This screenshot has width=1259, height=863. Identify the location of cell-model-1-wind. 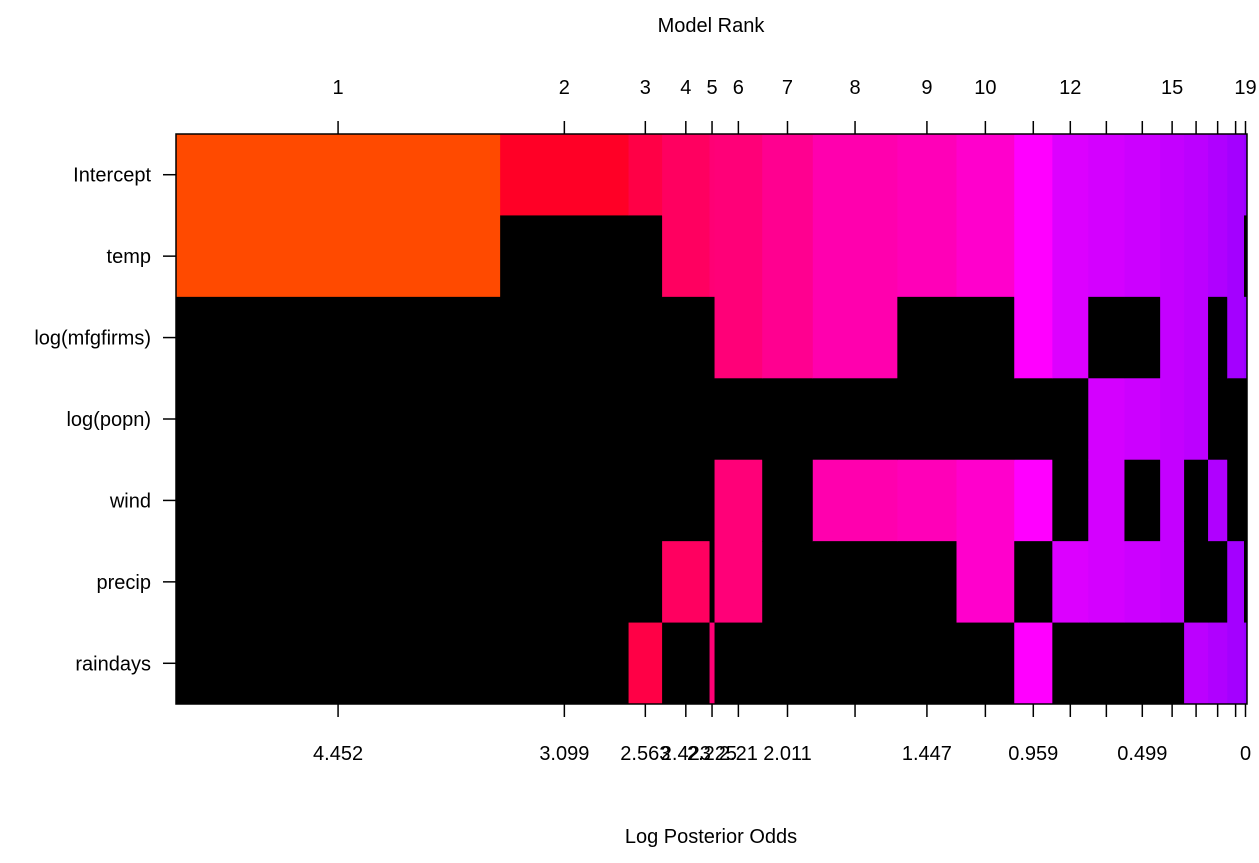
(338, 500).